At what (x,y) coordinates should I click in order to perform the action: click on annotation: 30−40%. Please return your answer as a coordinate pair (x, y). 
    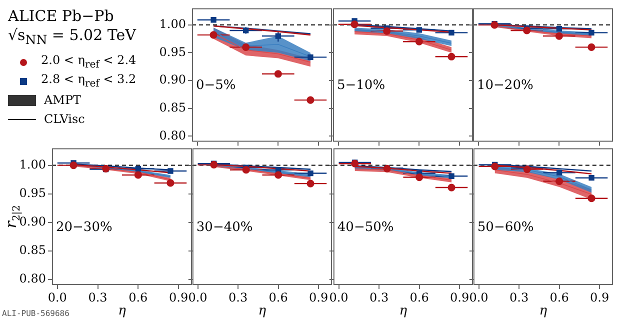
    Looking at the image, I should click on (224, 227).